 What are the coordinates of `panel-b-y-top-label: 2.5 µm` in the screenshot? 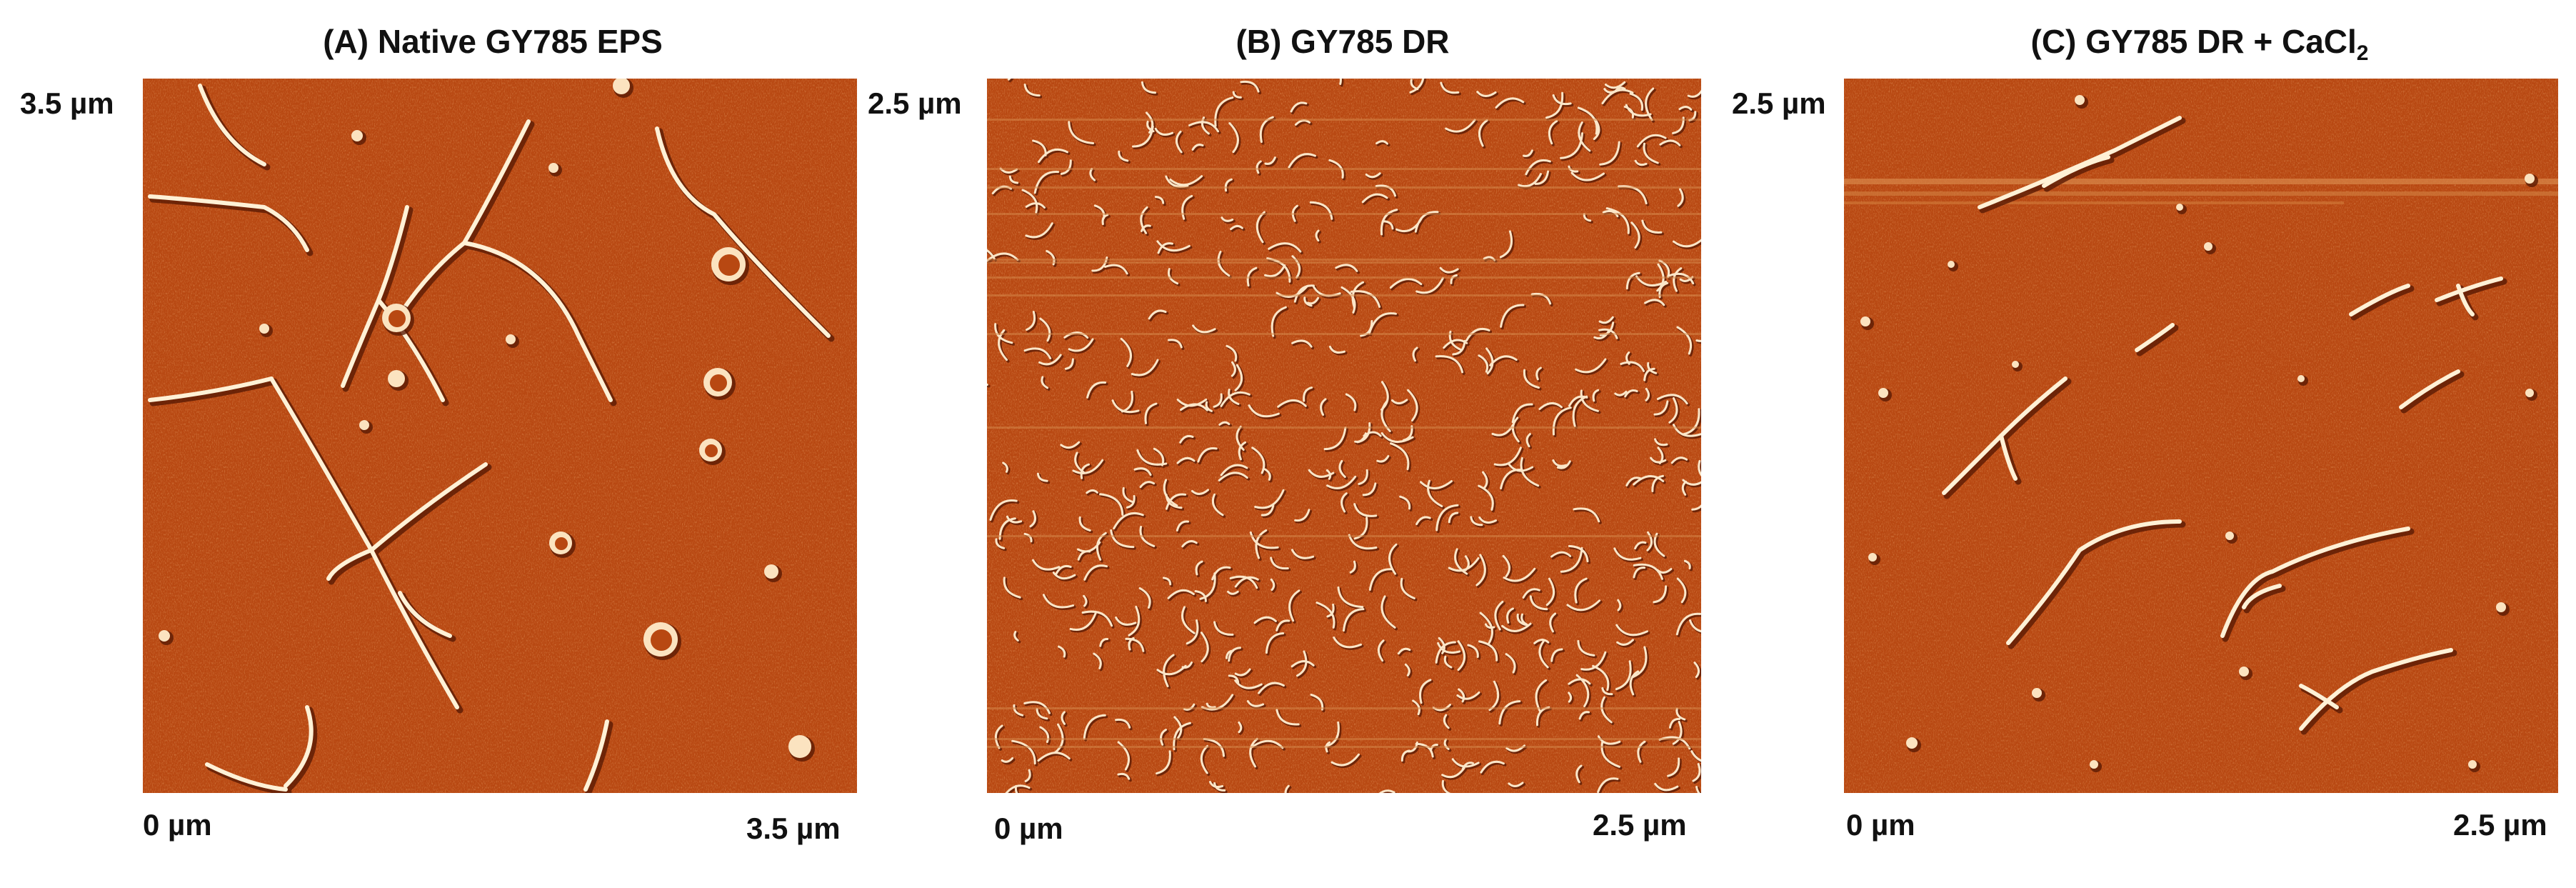 It's located at (915, 103).